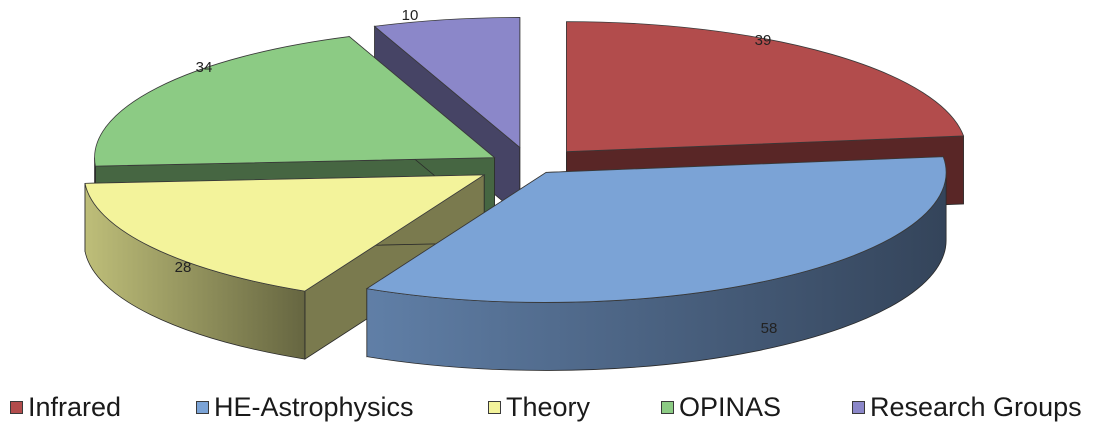  What do you see at coordinates (16, 407) in the screenshot?
I see `legend-swatch-infrared` at bounding box center [16, 407].